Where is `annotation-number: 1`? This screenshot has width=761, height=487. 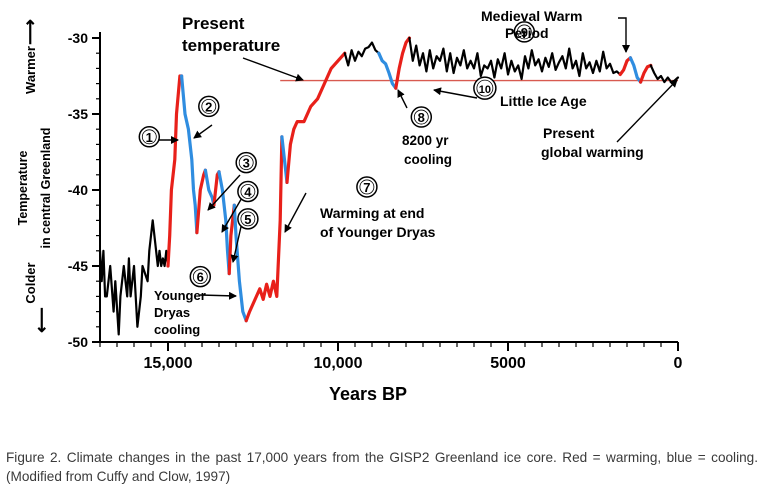 annotation-number: 1 is located at coordinates (149, 137).